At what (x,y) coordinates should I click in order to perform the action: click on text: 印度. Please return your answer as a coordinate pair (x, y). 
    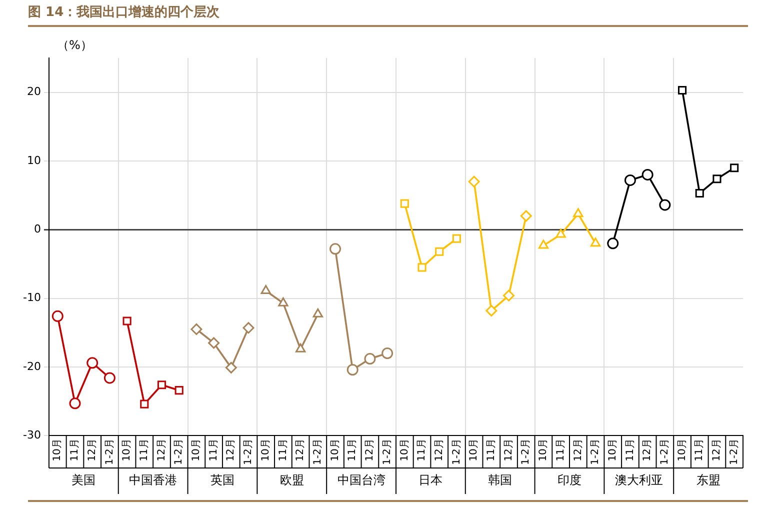
    Looking at the image, I should click on (569, 480).